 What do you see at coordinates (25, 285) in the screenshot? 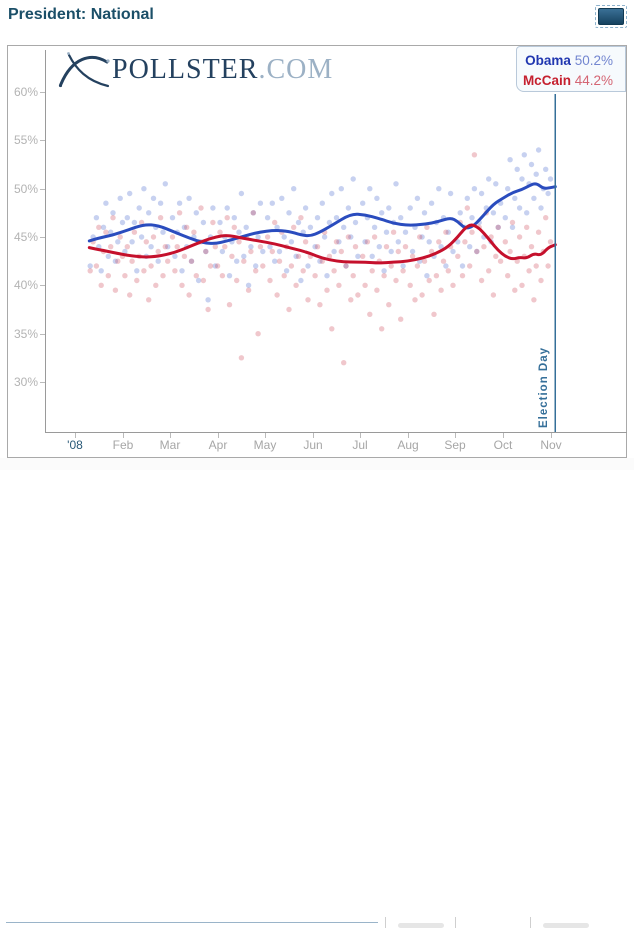
I see `y-tick-label: 40%` at bounding box center [25, 285].